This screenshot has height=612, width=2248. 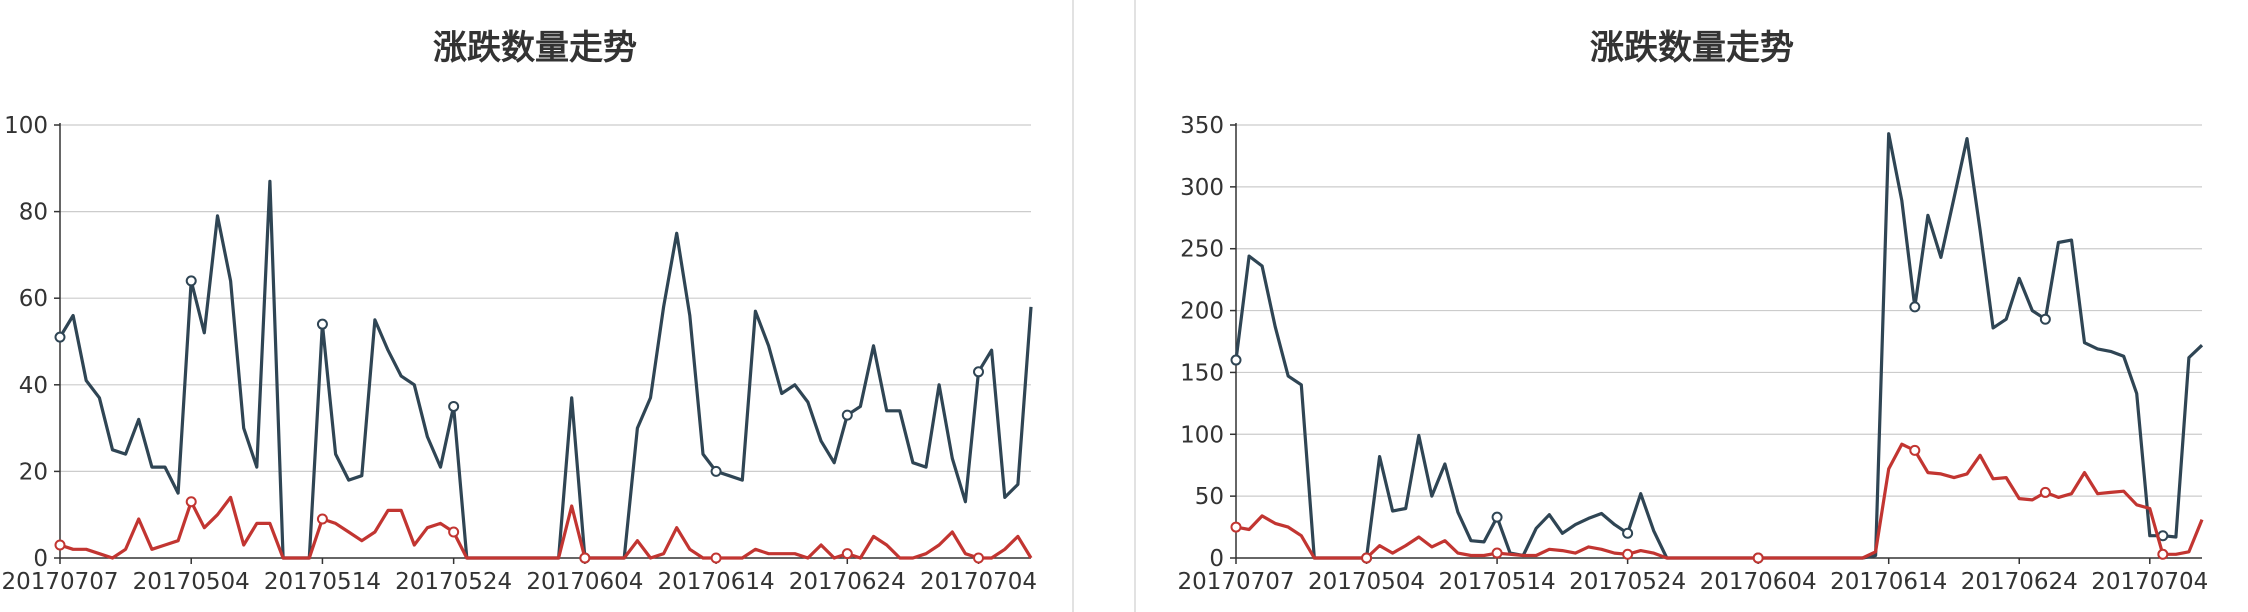 I want to click on chart-title-left: 涨跌数量走势, so click(x=535, y=48).